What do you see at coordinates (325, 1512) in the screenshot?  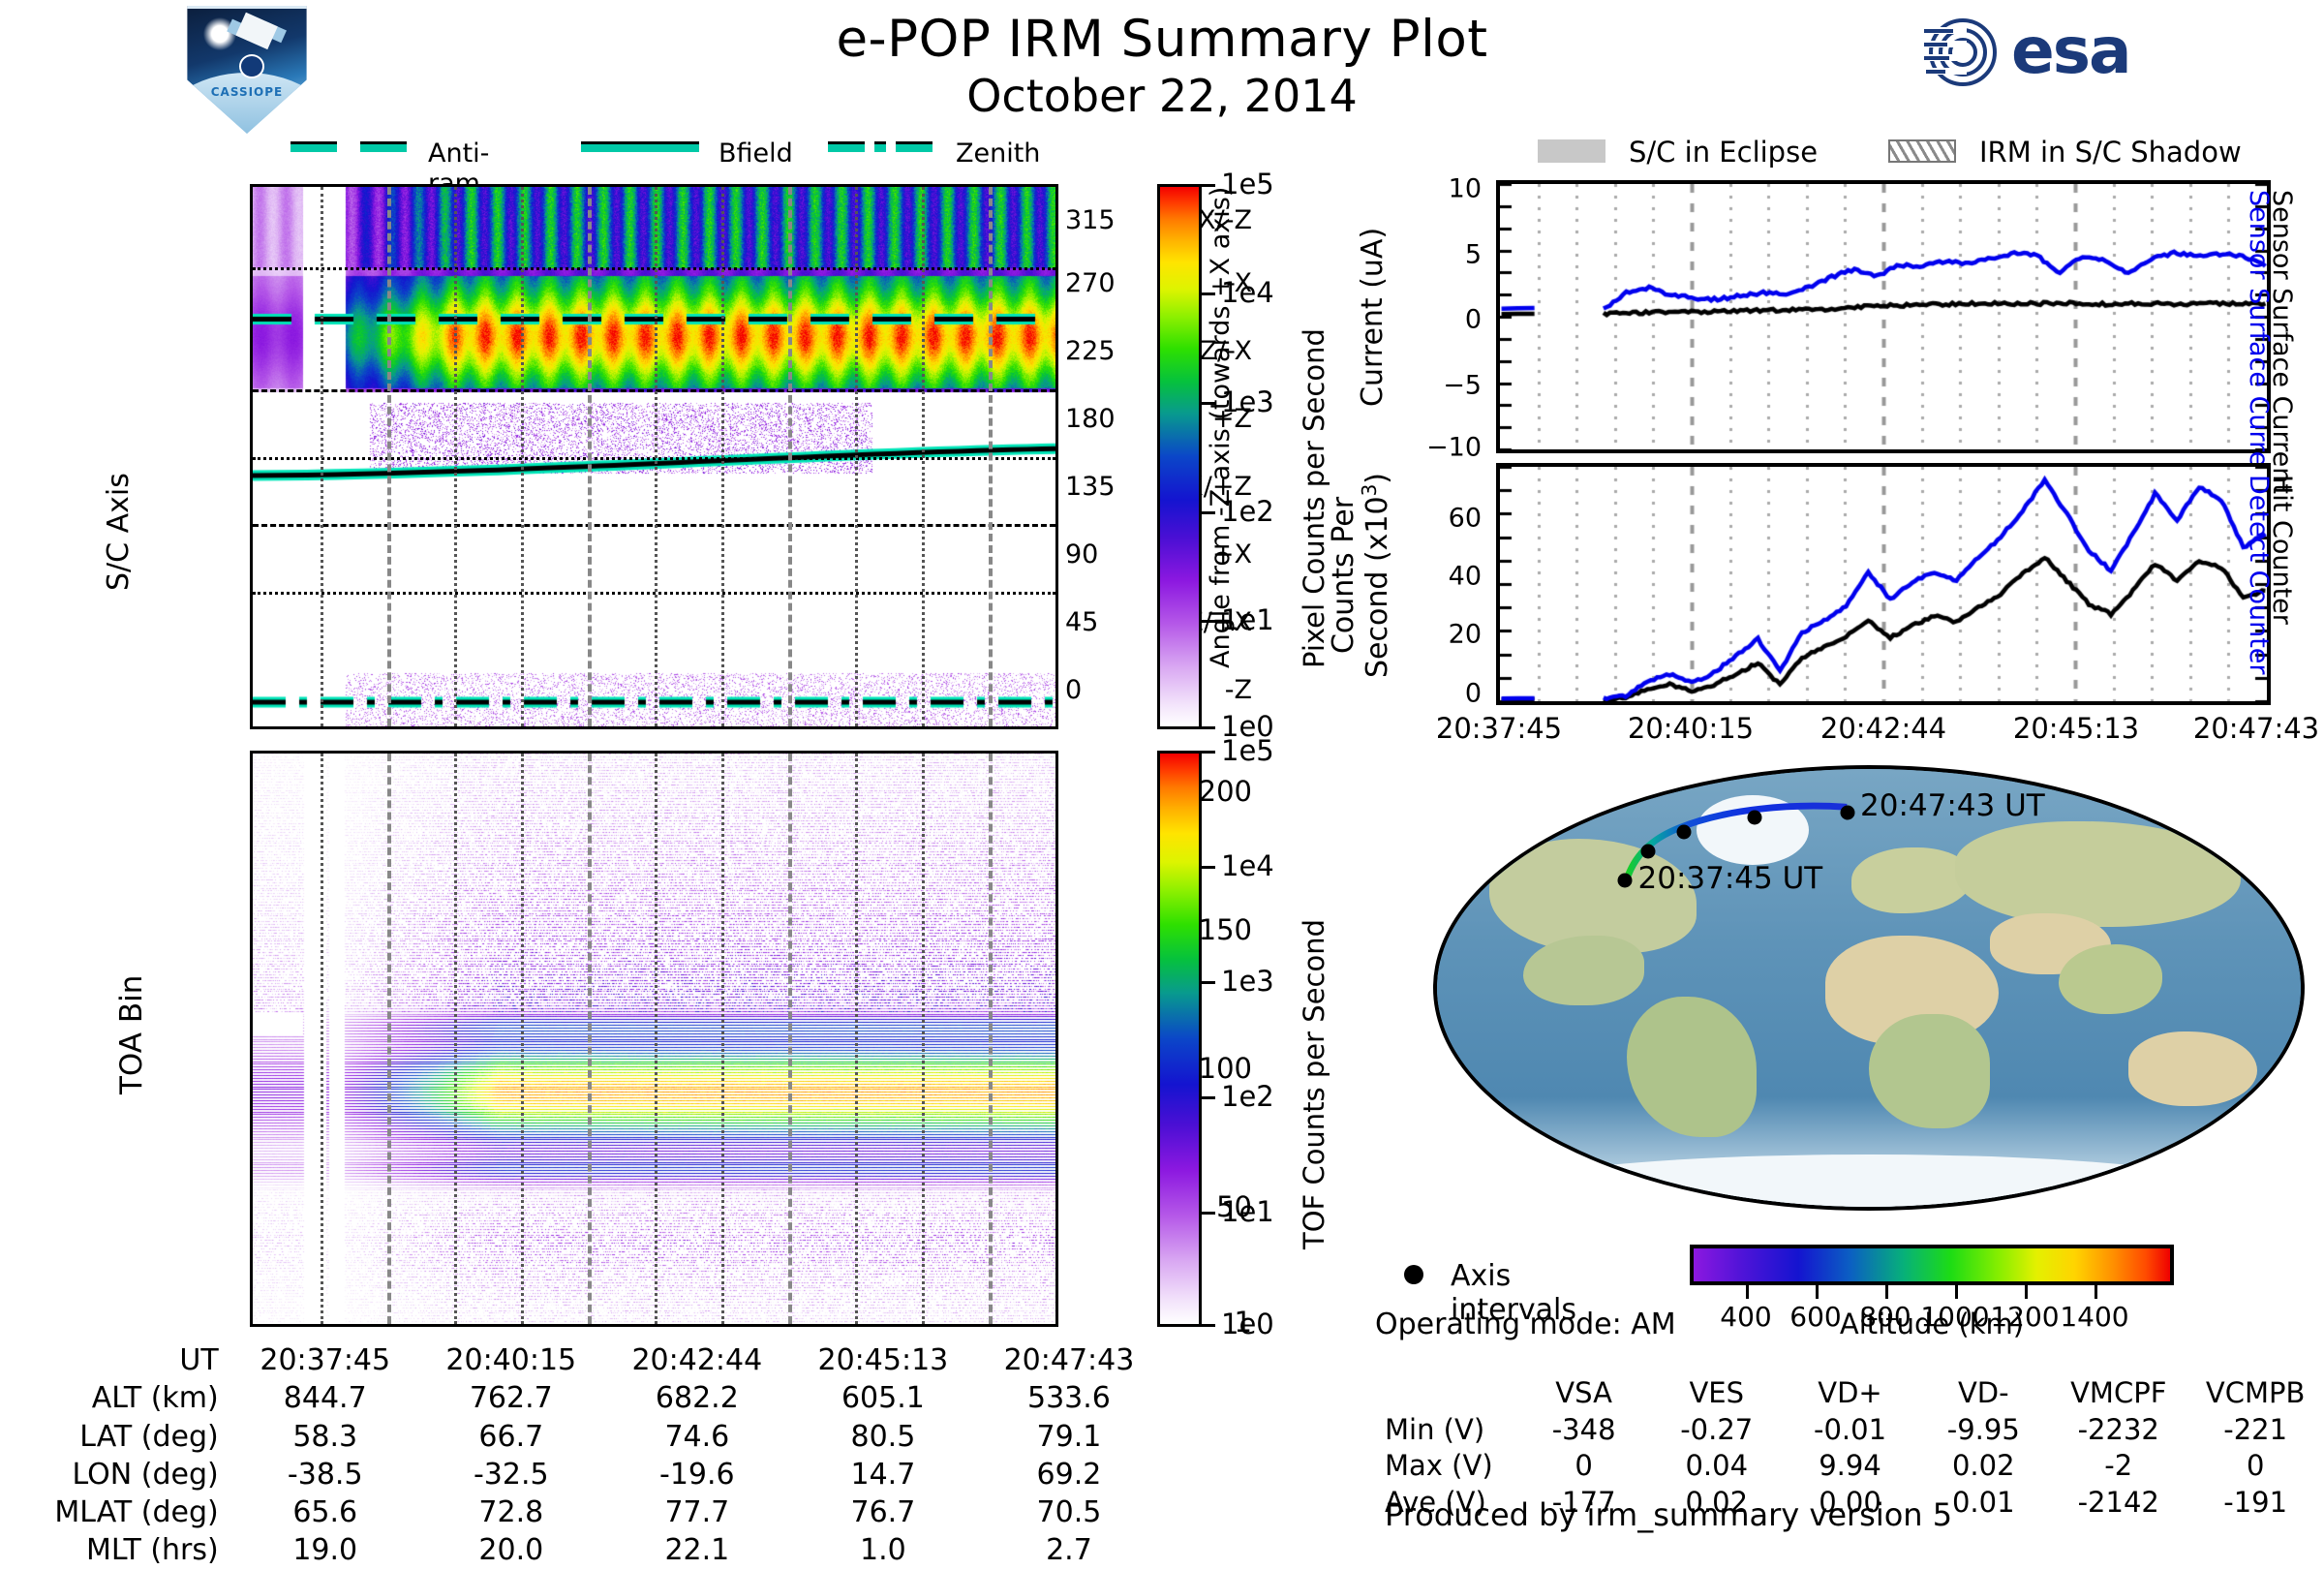 I see `cell-mlat-0: 65.6` at bounding box center [325, 1512].